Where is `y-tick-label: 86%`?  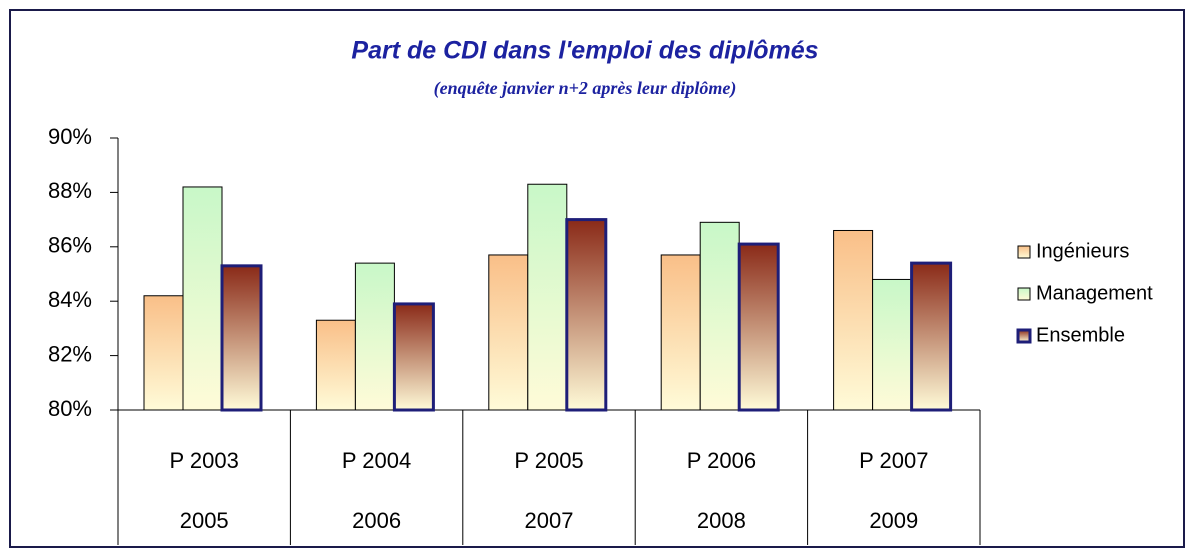
y-tick-label: 86% is located at coordinates (70, 245).